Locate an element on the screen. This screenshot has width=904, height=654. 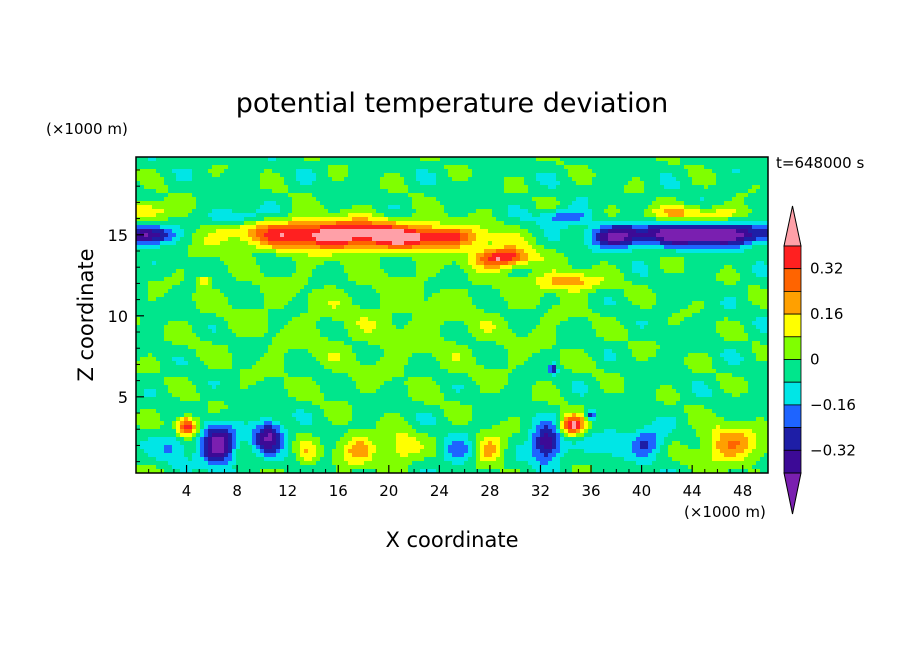
colorbar-label: 0.16 is located at coordinates (826, 314).